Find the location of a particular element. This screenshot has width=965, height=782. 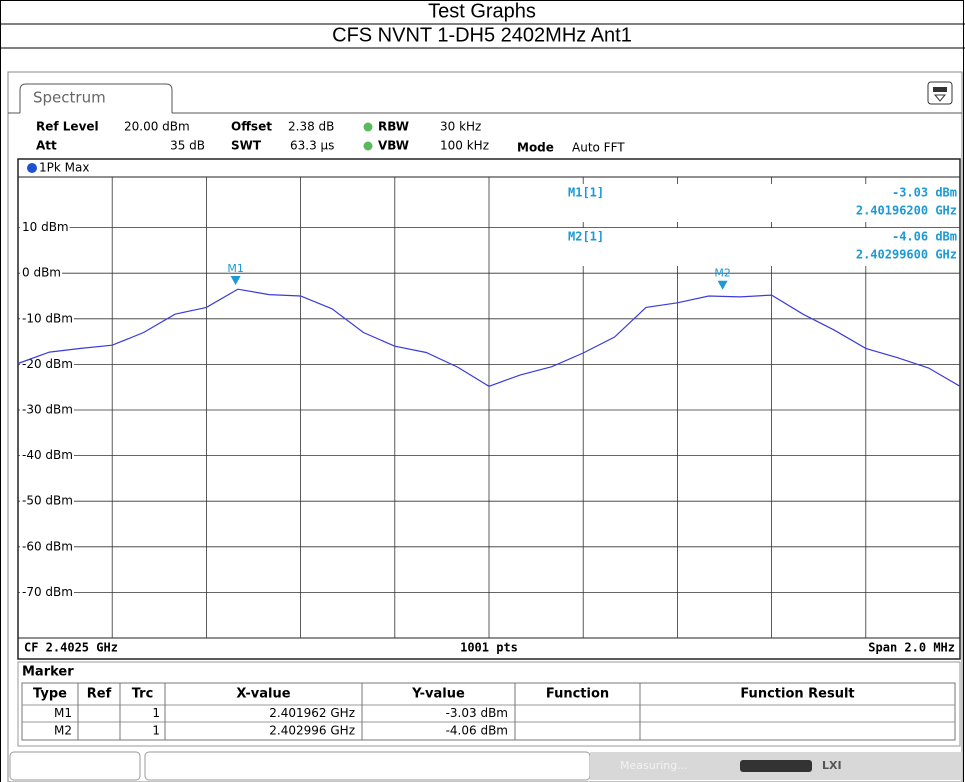

y-tick-label: 10 dBm is located at coordinates (45, 227).